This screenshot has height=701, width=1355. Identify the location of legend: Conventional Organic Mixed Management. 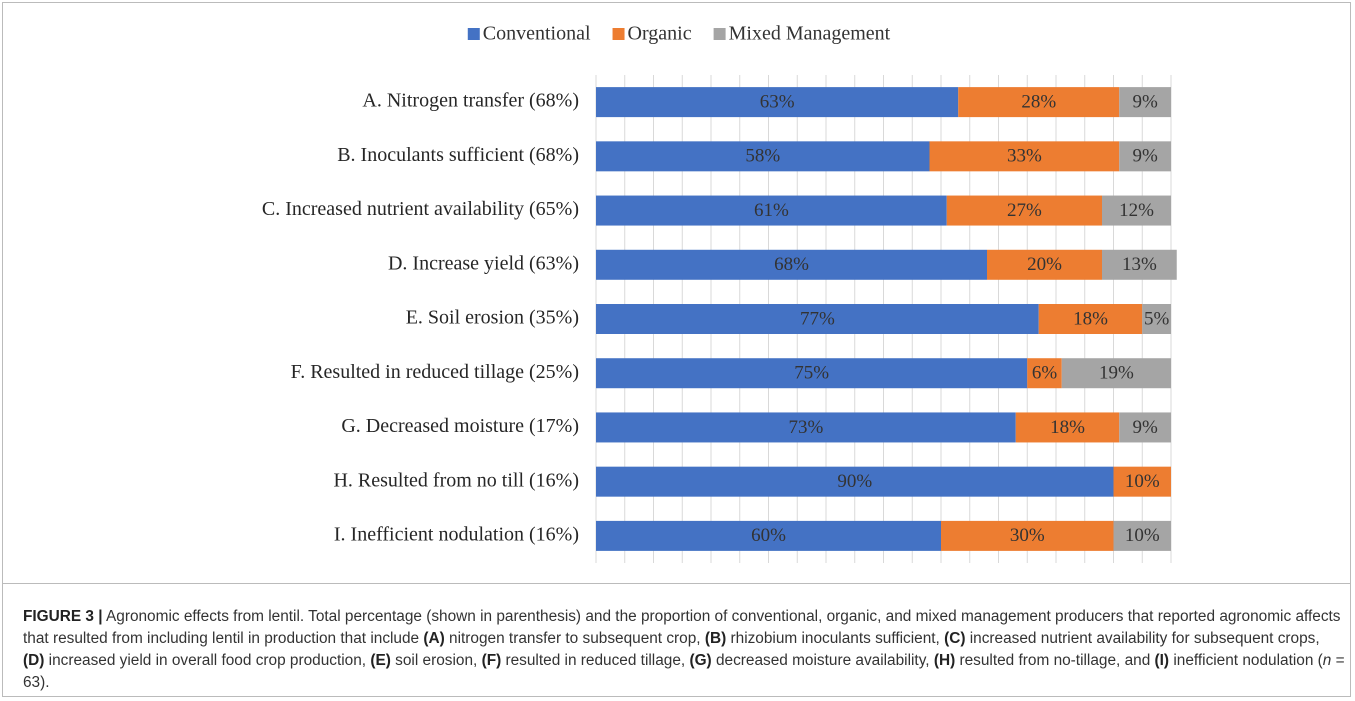
(679, 34).